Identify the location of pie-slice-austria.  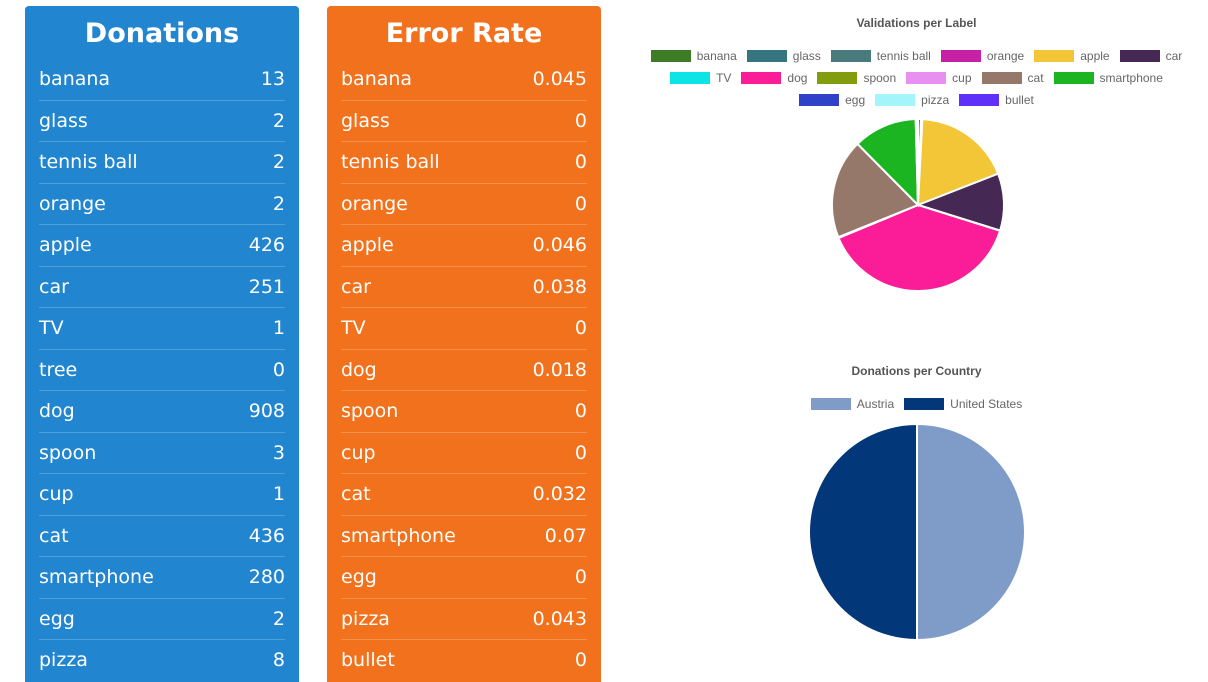
(971, 532).